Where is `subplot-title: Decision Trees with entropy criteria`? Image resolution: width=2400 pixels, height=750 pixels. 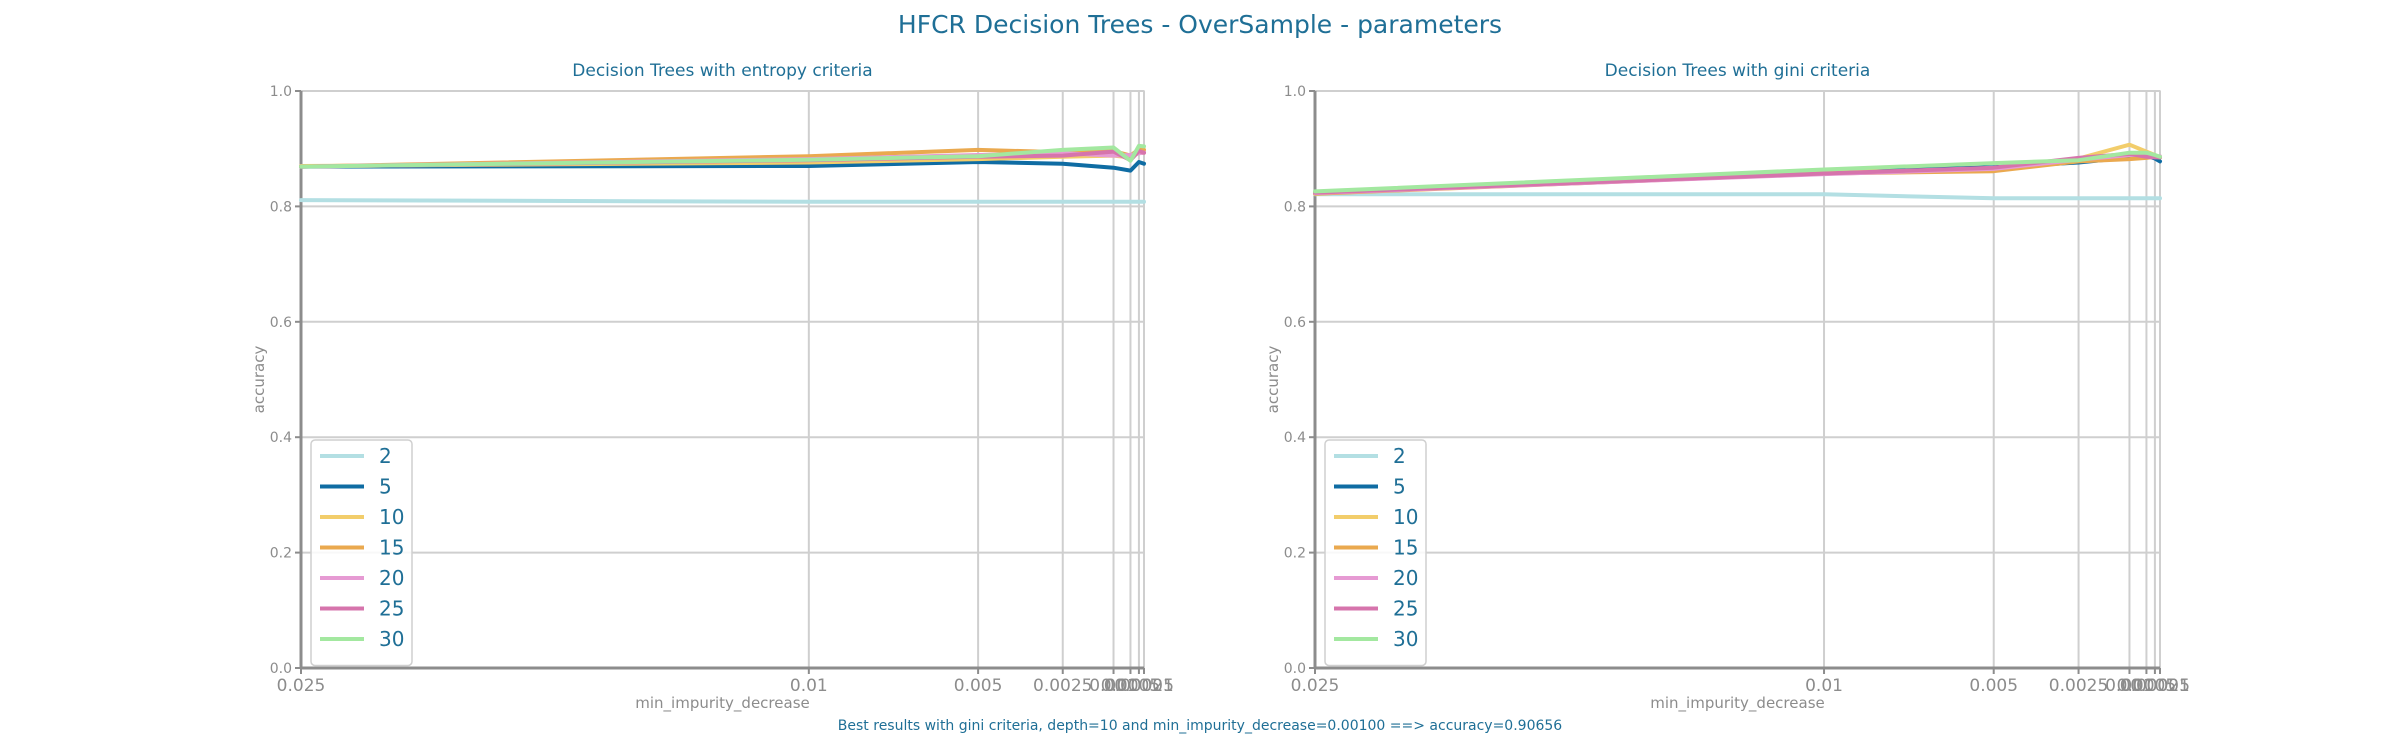
subplot-title: Decision Trees with entropy criteria is located at coordinates (722, 71).